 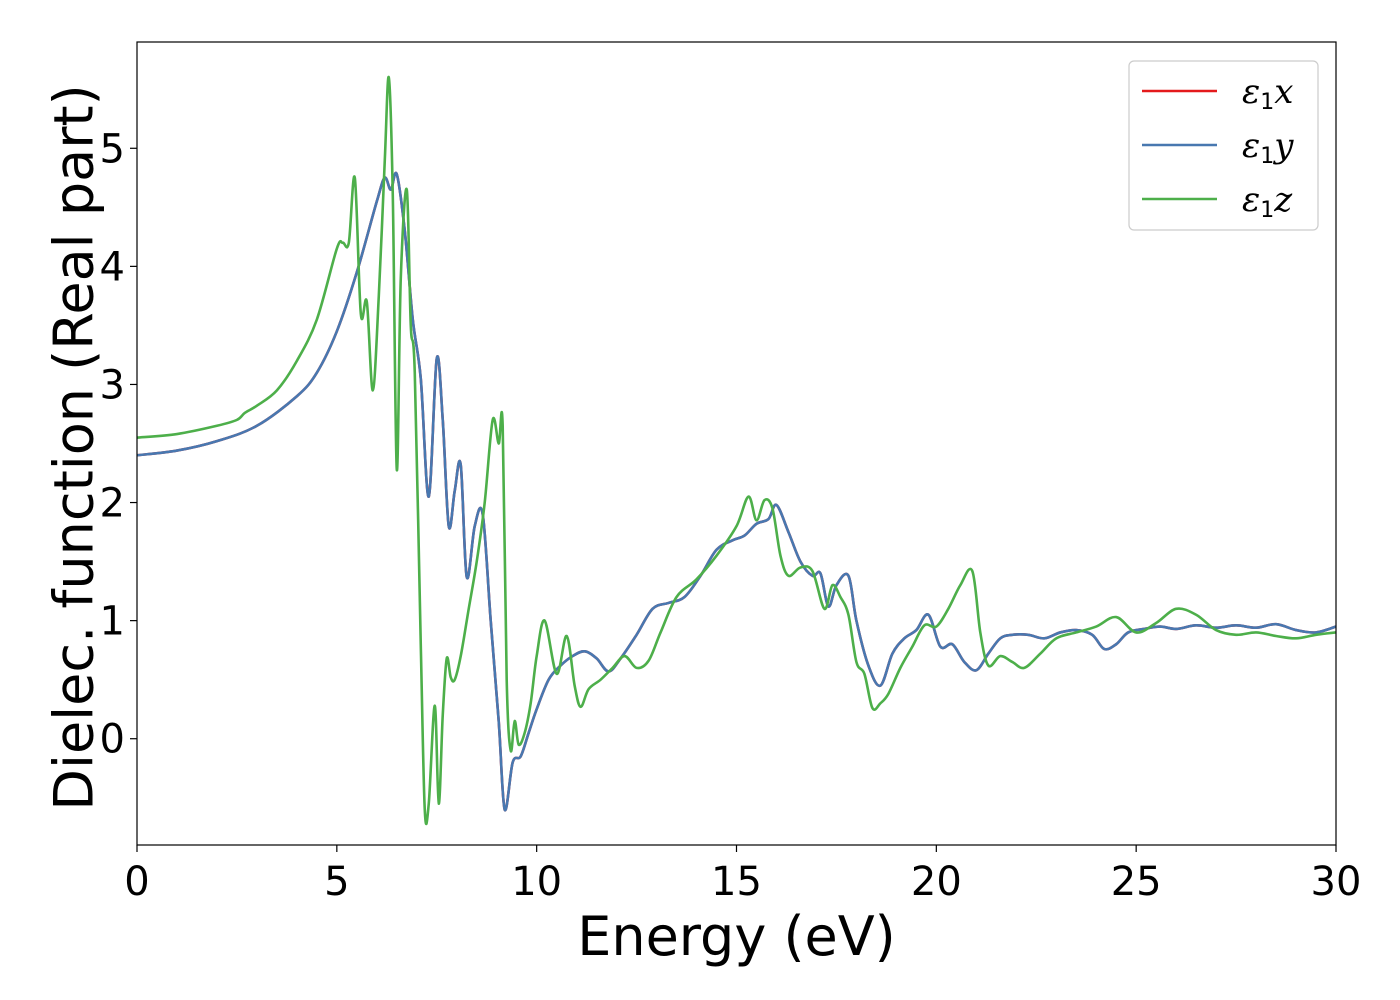 What do you see at coordinates (1136, 882) in the screenshot?
I see `x-tick-label: 25` at bounding box center [1136, 882].